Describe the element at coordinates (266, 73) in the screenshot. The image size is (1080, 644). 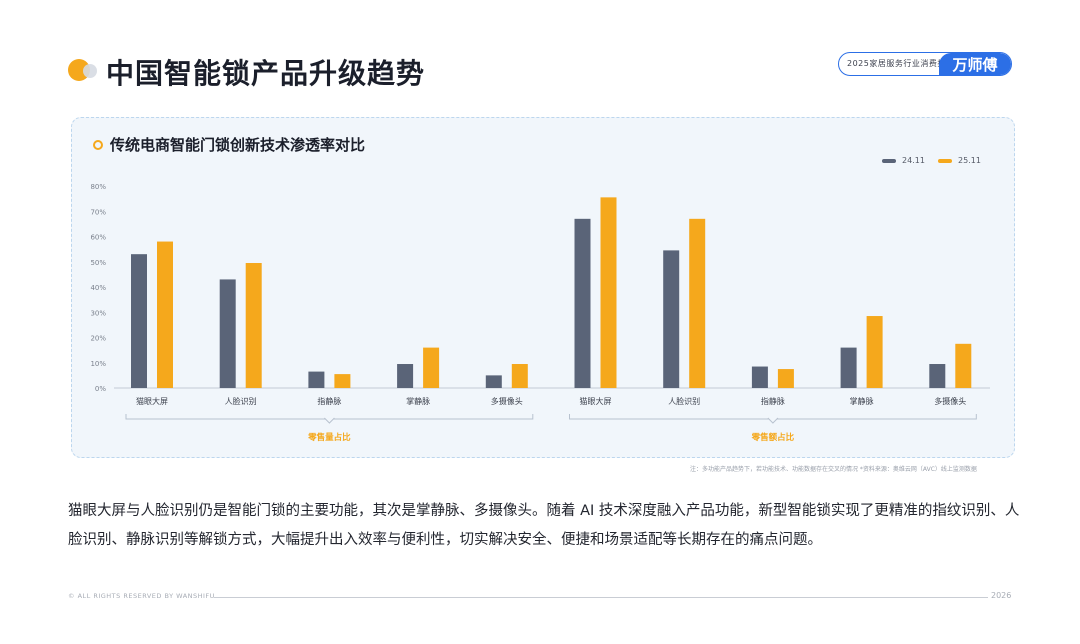
I see `page-title: 中国智能锁产品升级趋势` at that location.